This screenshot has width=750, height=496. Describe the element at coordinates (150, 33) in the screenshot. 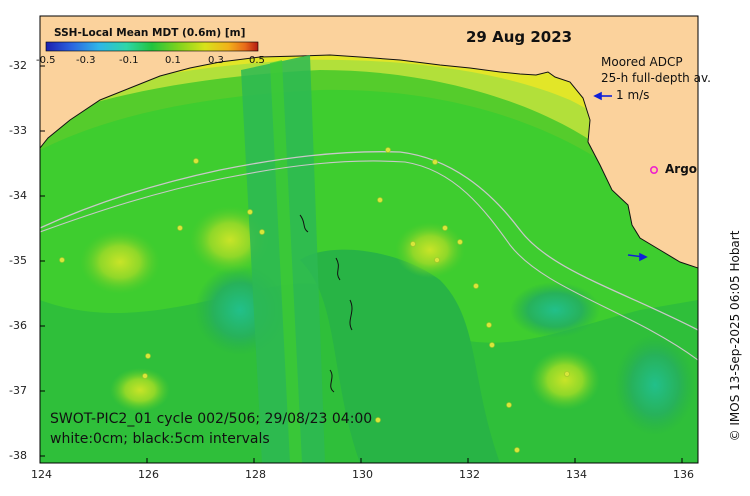

I see `colorbar-title: SSH-Local Mean MDT (0.6m) [m]` at that location.